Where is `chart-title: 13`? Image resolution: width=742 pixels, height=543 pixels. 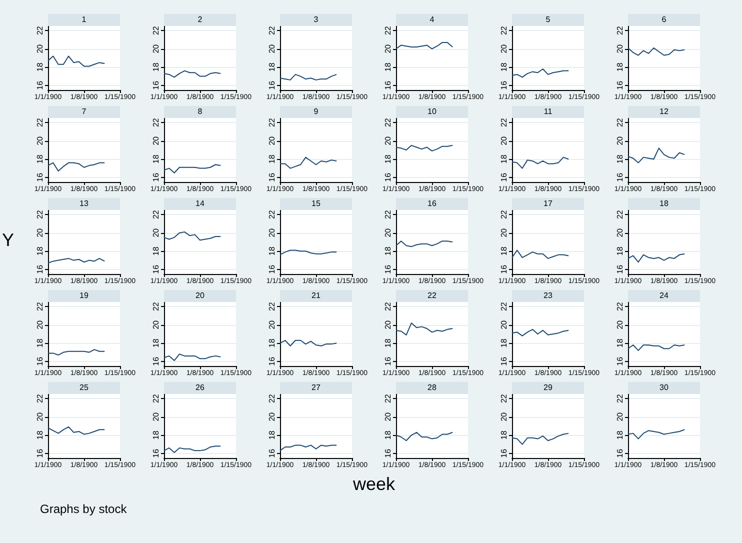 chart-title: 13 is located at coordinates (84, 204).